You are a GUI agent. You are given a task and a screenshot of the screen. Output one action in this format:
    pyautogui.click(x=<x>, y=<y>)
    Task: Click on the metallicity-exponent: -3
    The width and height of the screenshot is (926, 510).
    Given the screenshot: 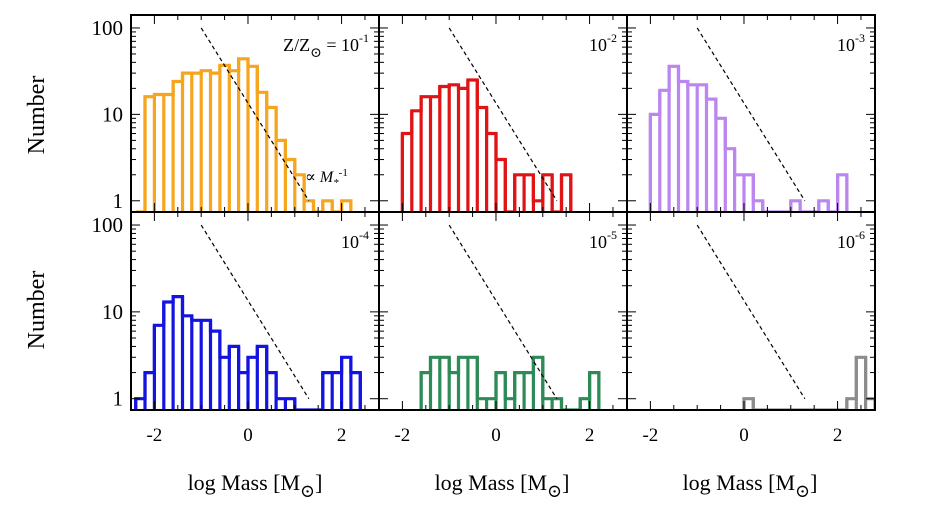 What is the action you would take?
    pyautogui.click(x=860, y=38)
    